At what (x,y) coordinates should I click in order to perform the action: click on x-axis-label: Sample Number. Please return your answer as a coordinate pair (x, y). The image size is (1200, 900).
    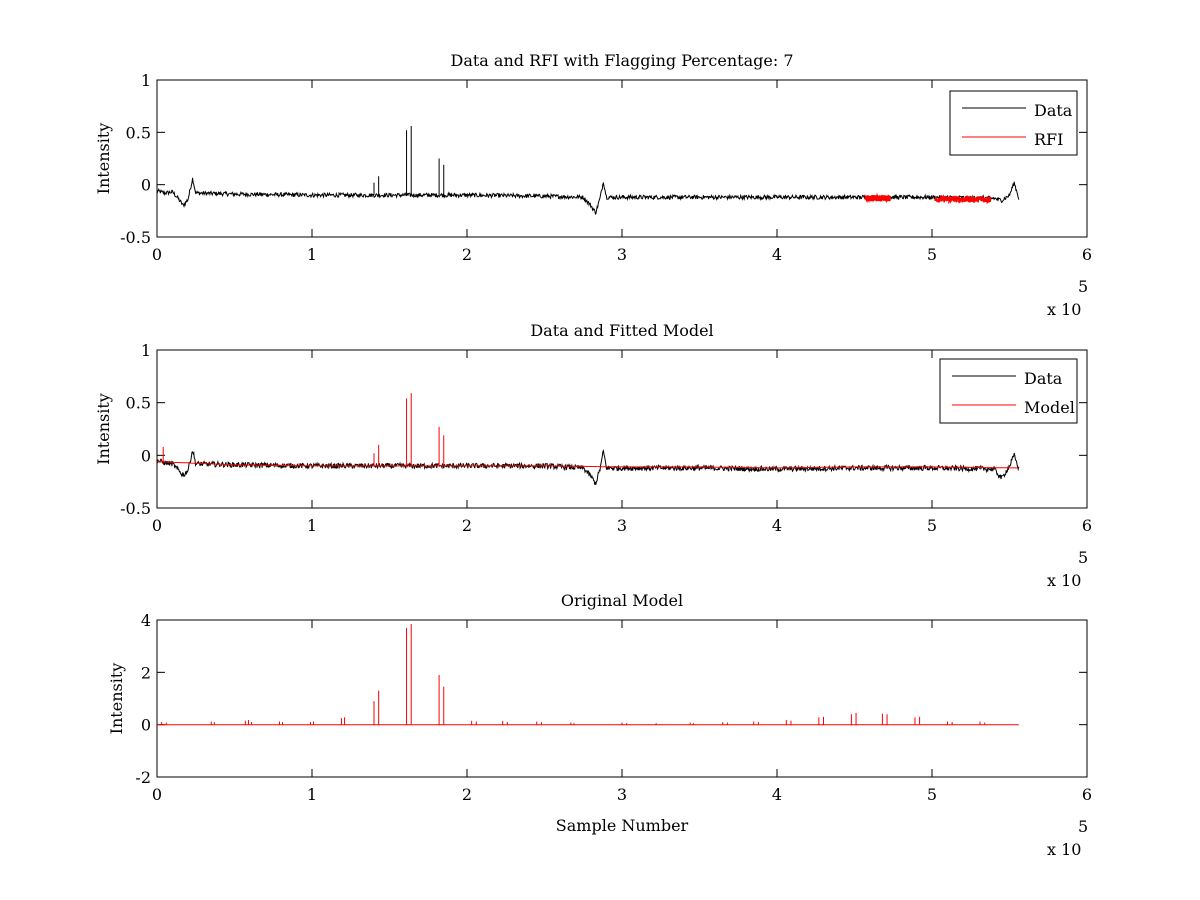
    Looking at the image, I should click on (622, 825).